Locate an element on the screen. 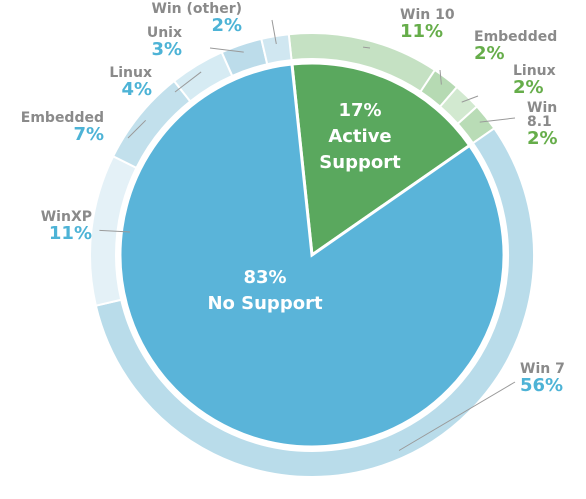  active-support-label: 17% Active Support is located at coordinates (360, 137).